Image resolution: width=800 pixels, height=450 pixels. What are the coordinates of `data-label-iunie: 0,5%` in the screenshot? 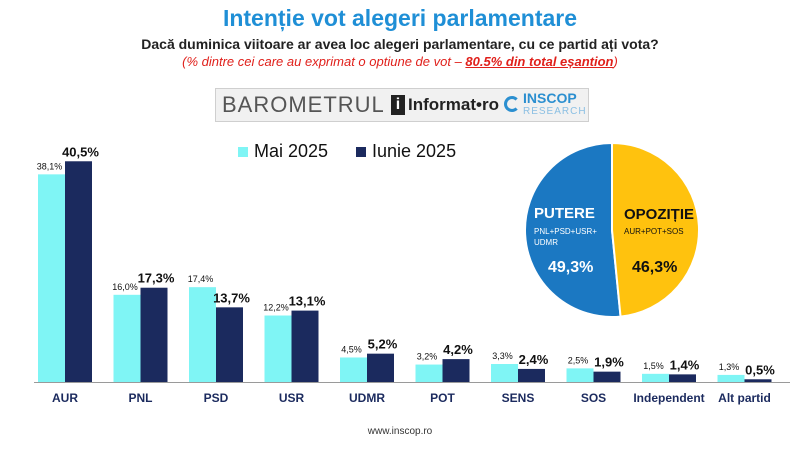 It's located at (760, 369).